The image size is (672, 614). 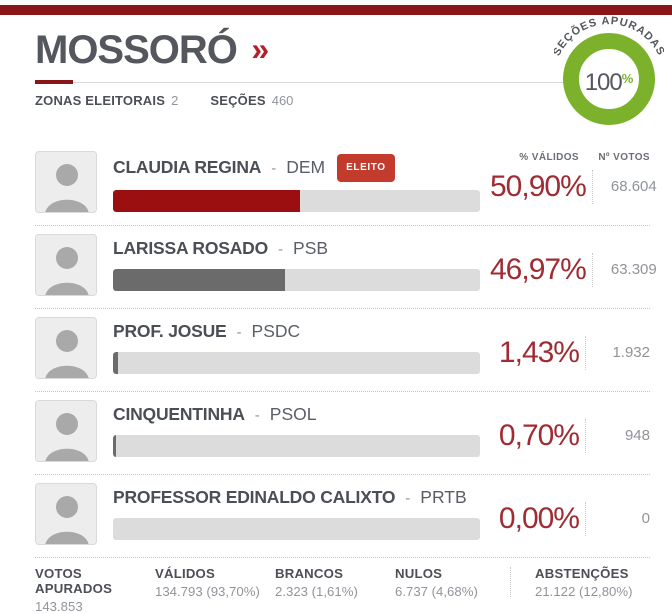 I want to click on footer-item-label: BRANCOS, so click(x=309, y=573).